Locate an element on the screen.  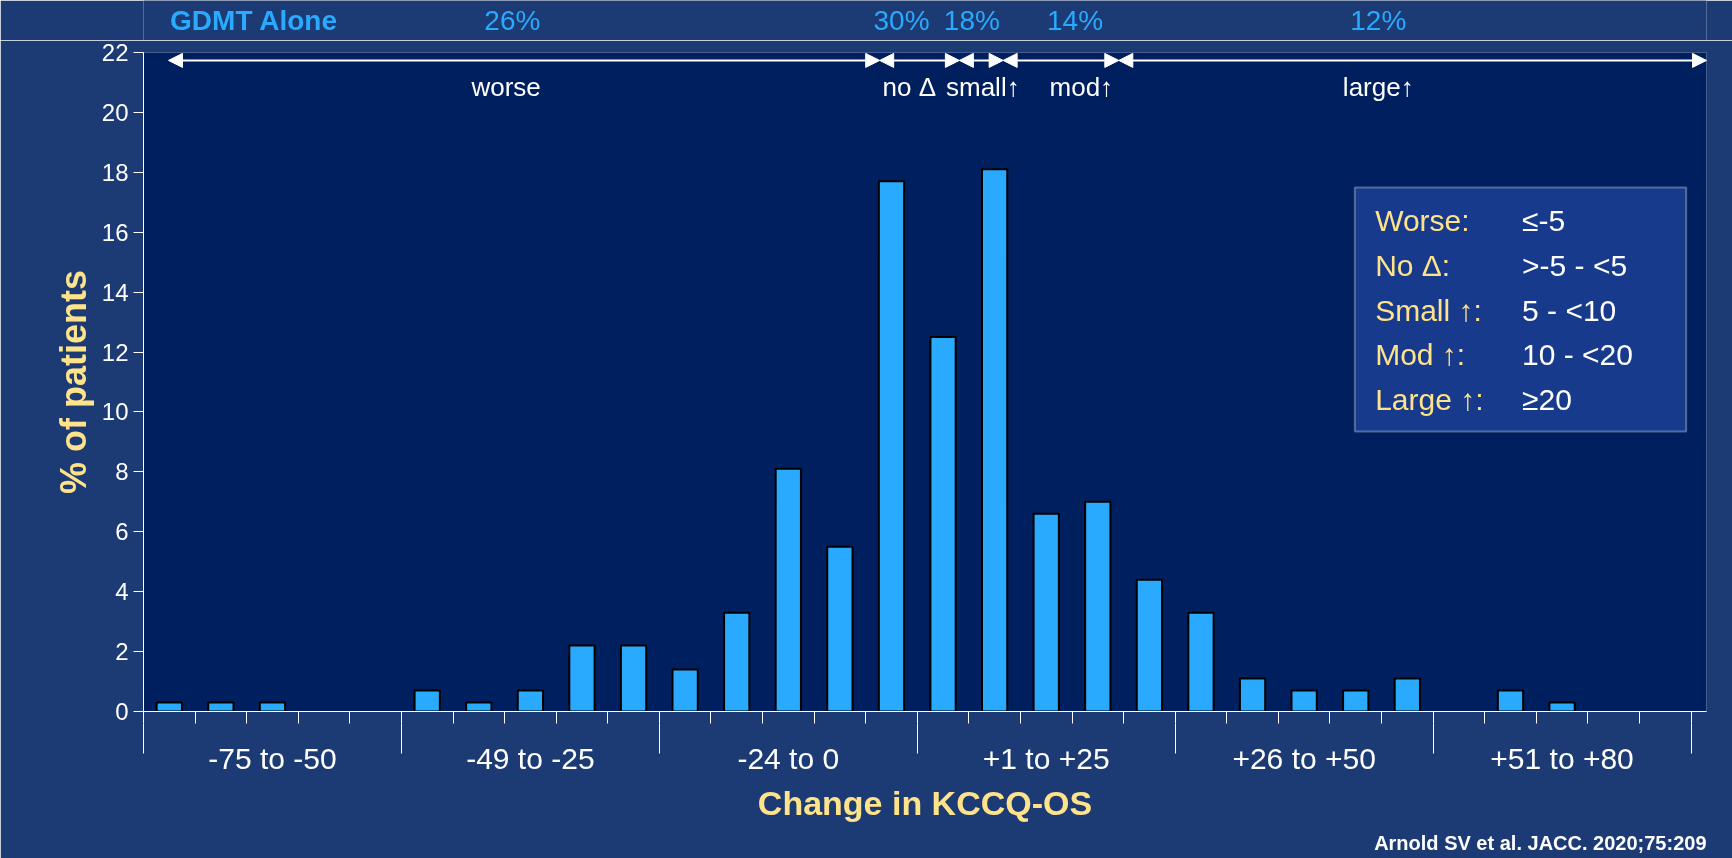
annotation: large↑ is located at coordinates (1378, 87).